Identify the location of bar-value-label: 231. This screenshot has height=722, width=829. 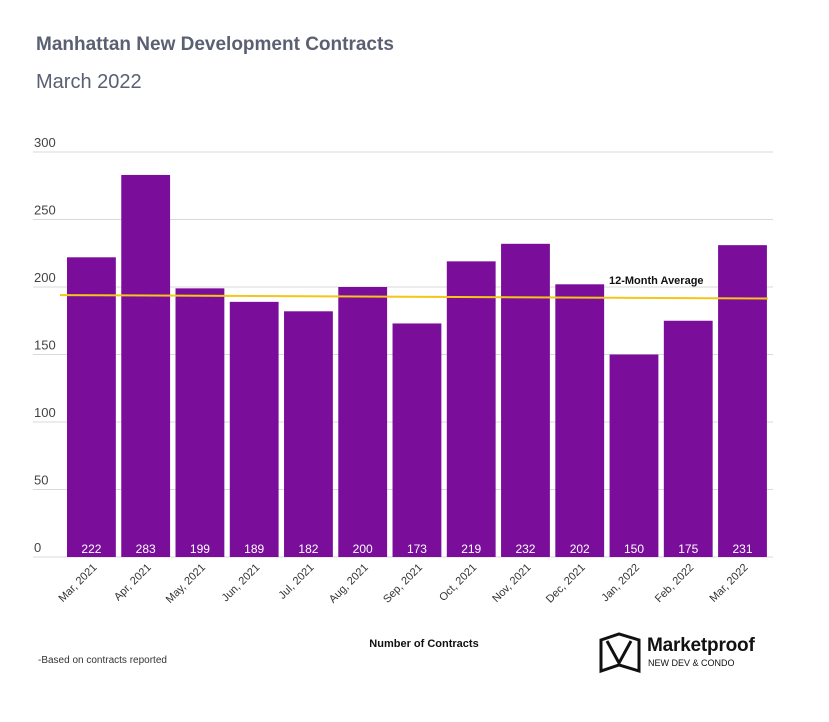
(742, 549).